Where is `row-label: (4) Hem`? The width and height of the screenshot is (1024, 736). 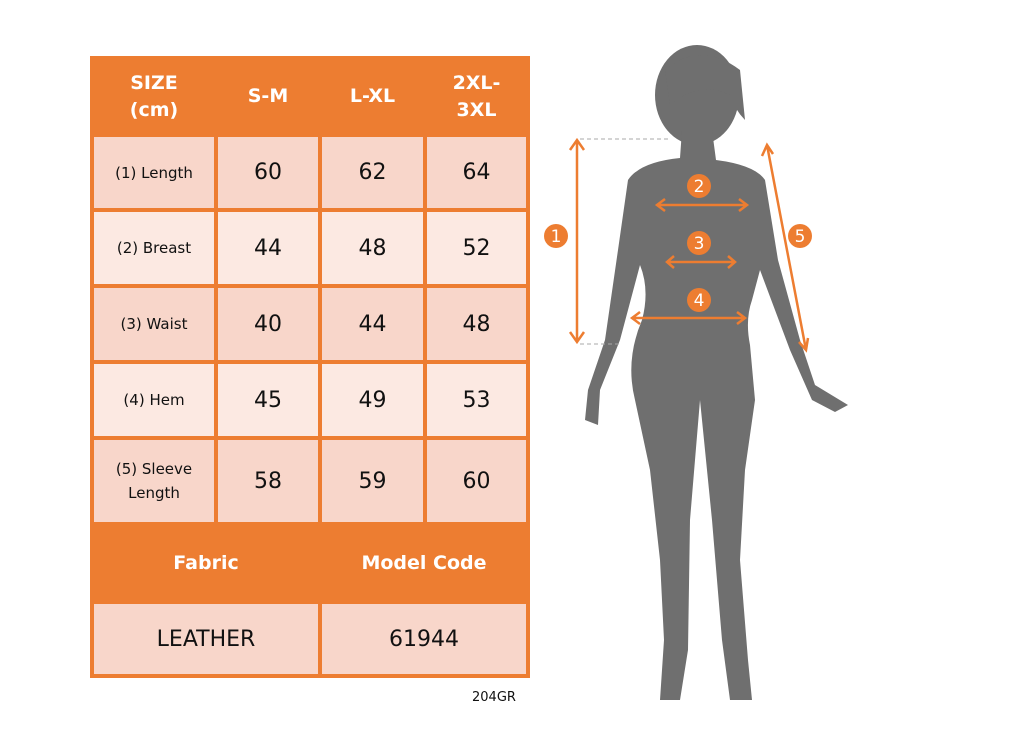 row-label: (4) Hem is located at coordinates (154, 400).